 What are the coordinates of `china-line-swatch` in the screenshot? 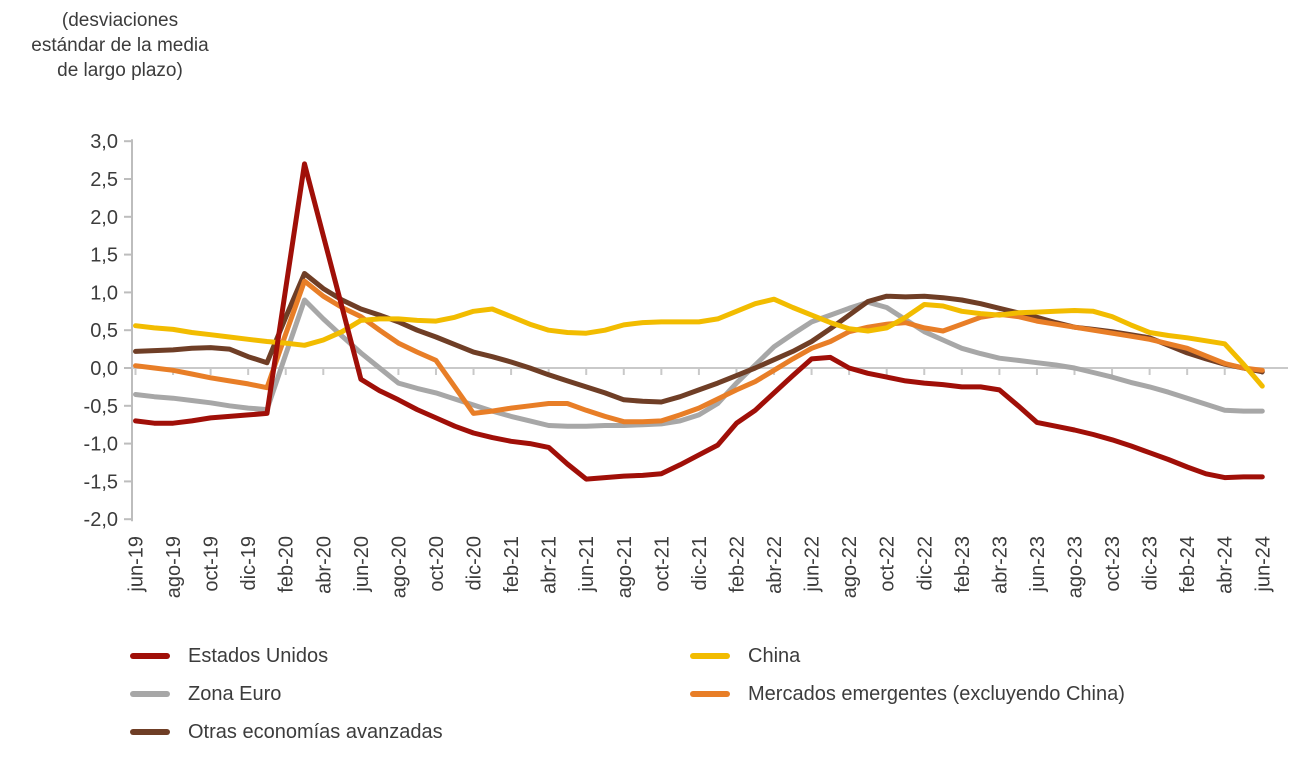 It's located at (710, 656).